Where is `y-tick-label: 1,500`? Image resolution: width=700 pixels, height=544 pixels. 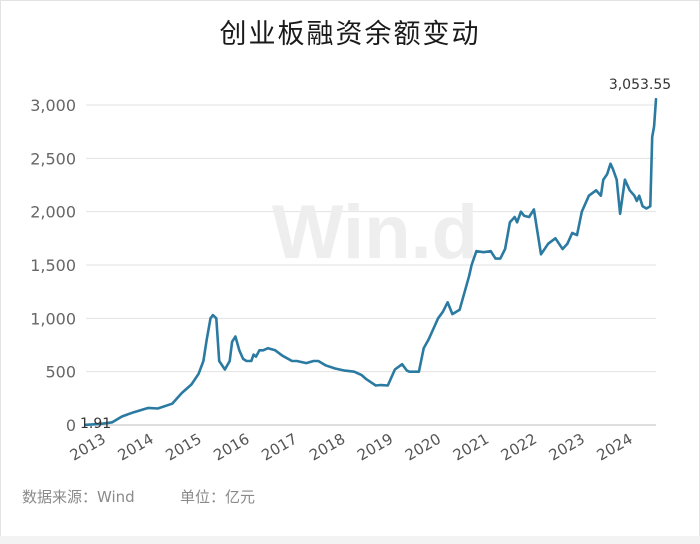 y-tick-label: 1,500 is located at coordinates (53, 265).